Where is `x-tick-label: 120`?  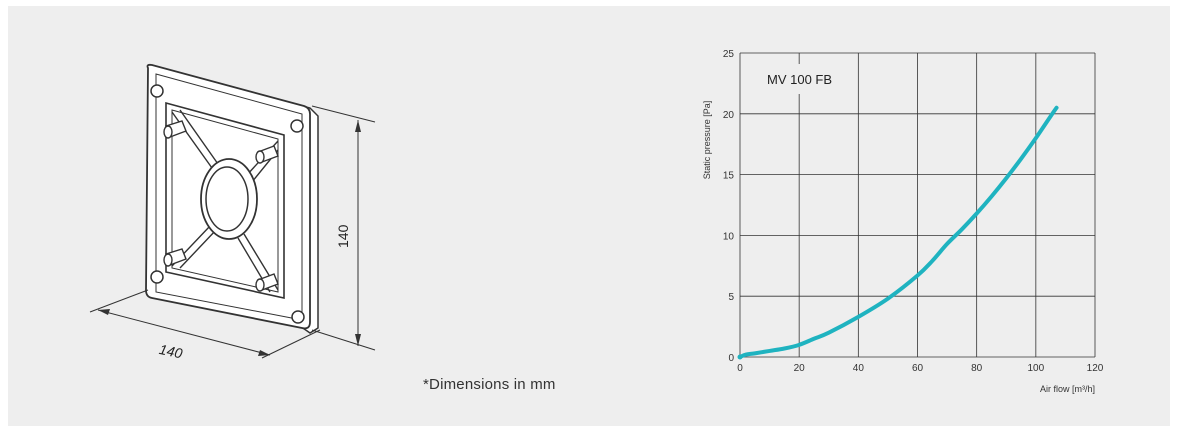 x-tick-label: 120 is located at coordinates (1095, 368).